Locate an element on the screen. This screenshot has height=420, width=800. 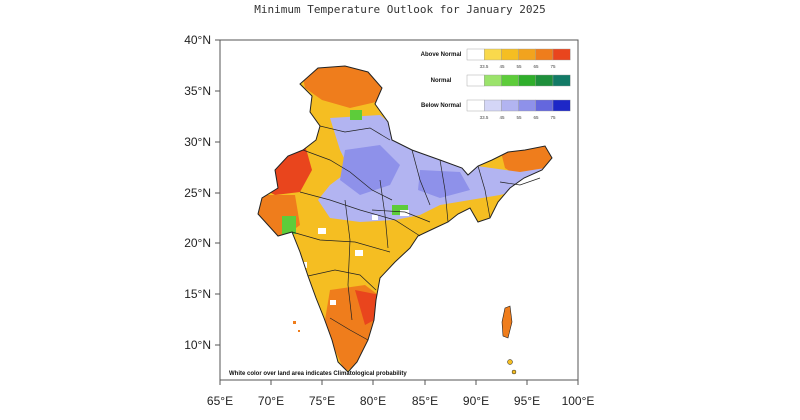
y-tick-label: 30°N is located at coordinates (197, 142).